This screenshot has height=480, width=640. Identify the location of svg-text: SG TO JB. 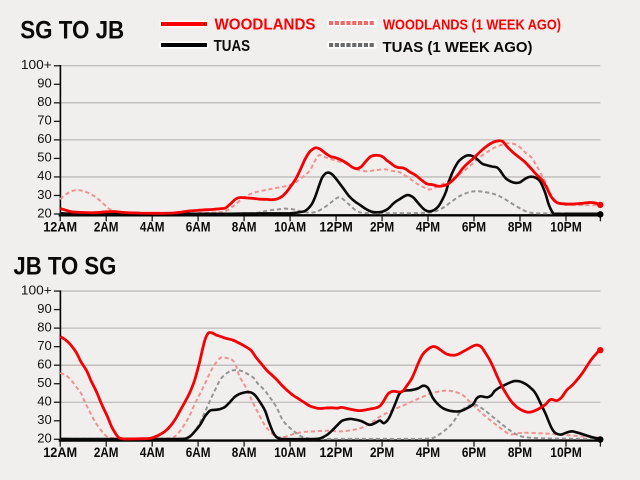
(72, 31).